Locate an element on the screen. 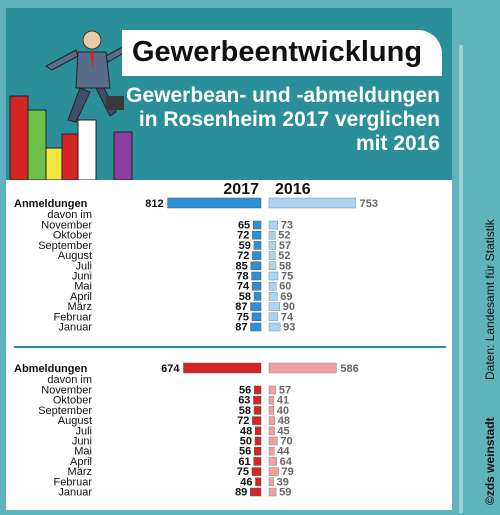 This screenshot has width=500, height=515. value-2016: 70 is located at coordinates (286, 442).